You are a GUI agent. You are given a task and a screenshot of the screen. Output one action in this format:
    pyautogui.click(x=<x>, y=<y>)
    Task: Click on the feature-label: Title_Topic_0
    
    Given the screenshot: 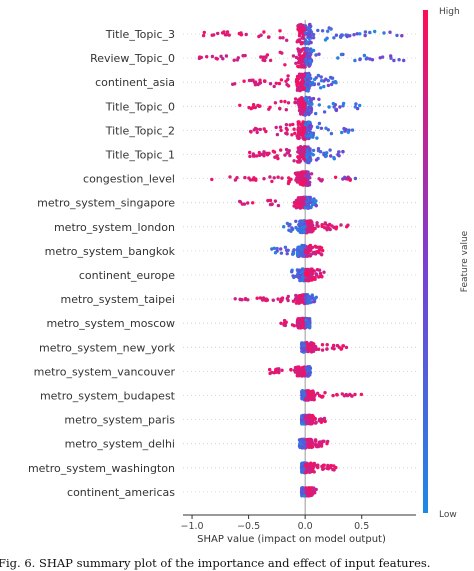 What is the action you would take?
    pyautogui.click(x=140, y=106)
    